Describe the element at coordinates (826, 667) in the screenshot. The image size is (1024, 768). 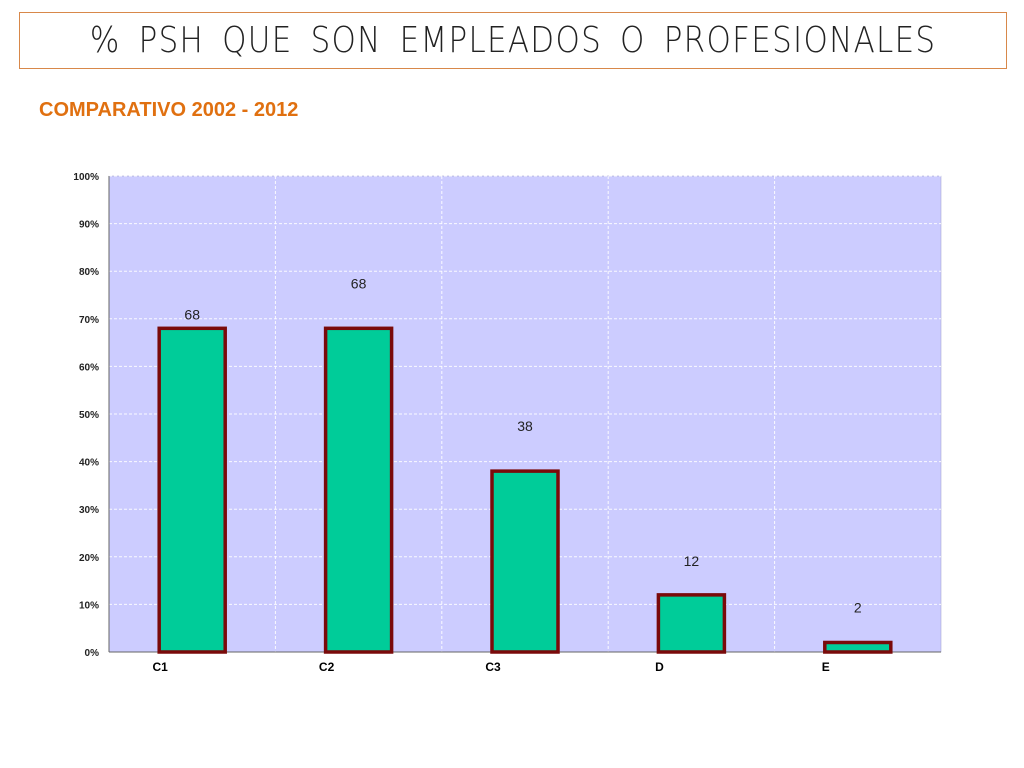
I see `x-tick-label: E` at that location.